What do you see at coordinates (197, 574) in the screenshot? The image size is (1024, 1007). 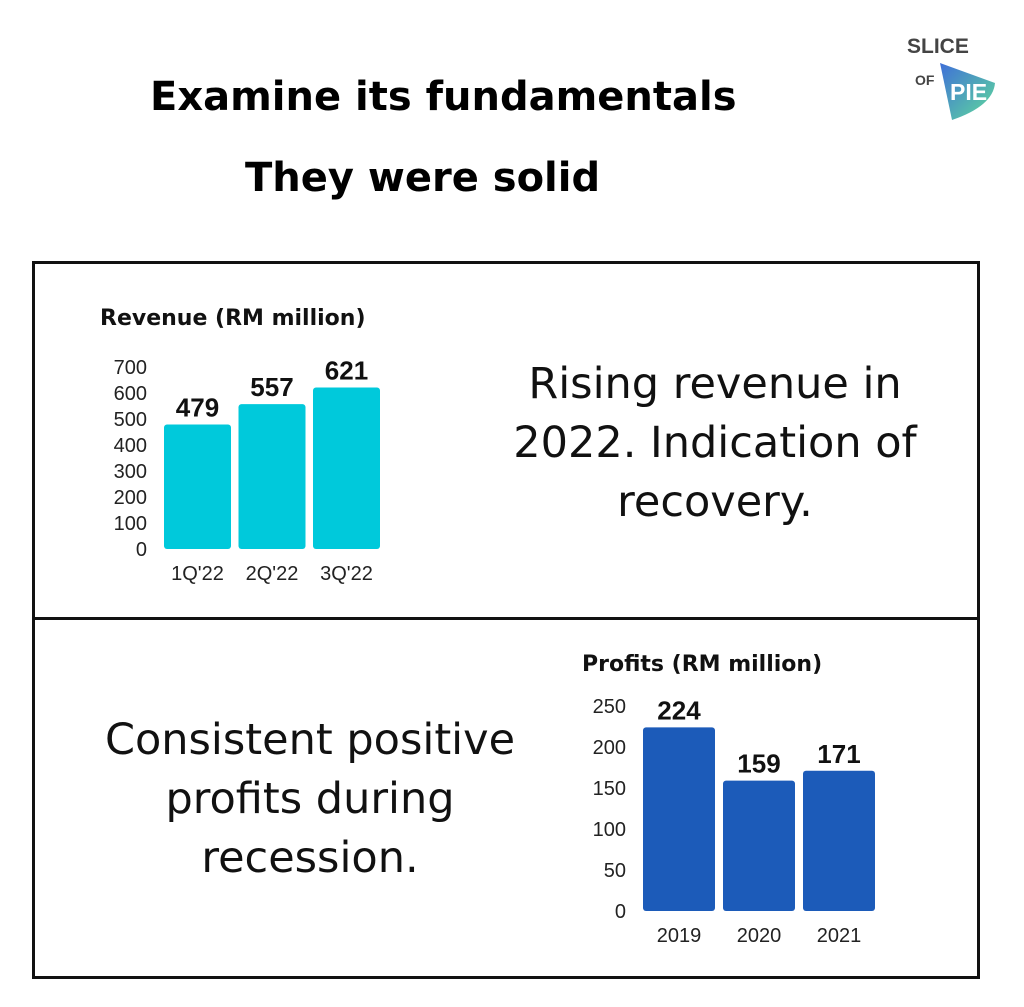 I see `x-tick-label: 1Q'22` at bounding box center [197, 574].